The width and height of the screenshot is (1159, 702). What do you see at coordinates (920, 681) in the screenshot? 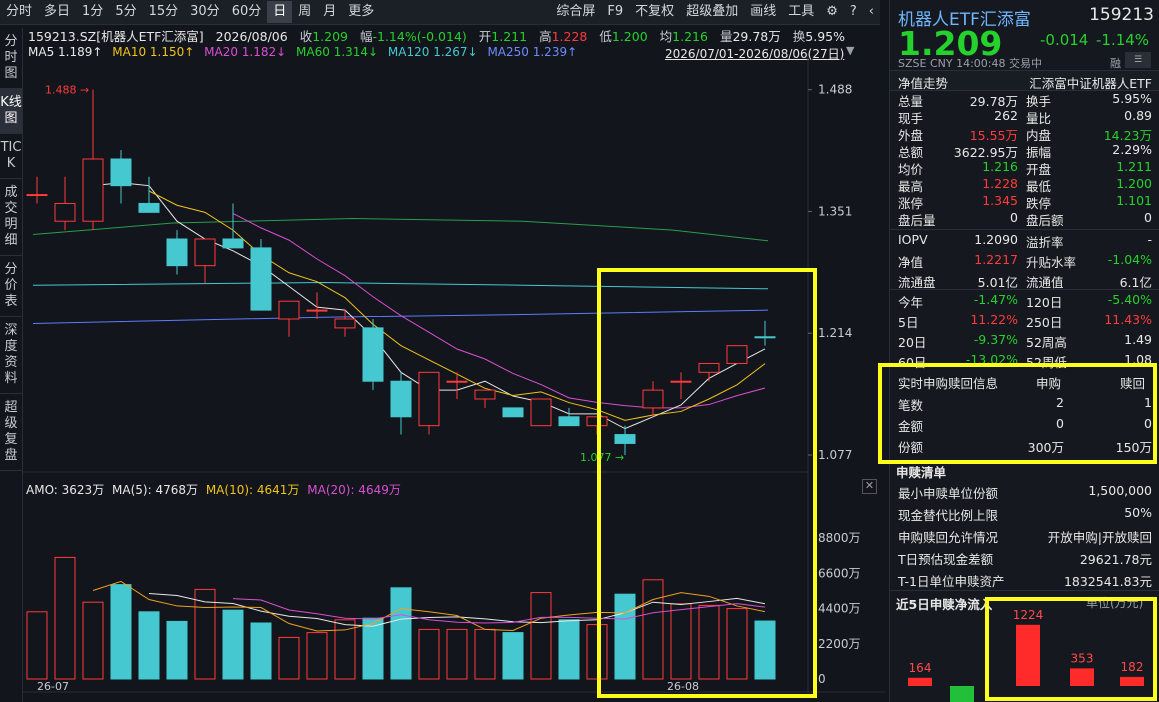
I see `net-flow-bar` at bounding box center [920, 681].